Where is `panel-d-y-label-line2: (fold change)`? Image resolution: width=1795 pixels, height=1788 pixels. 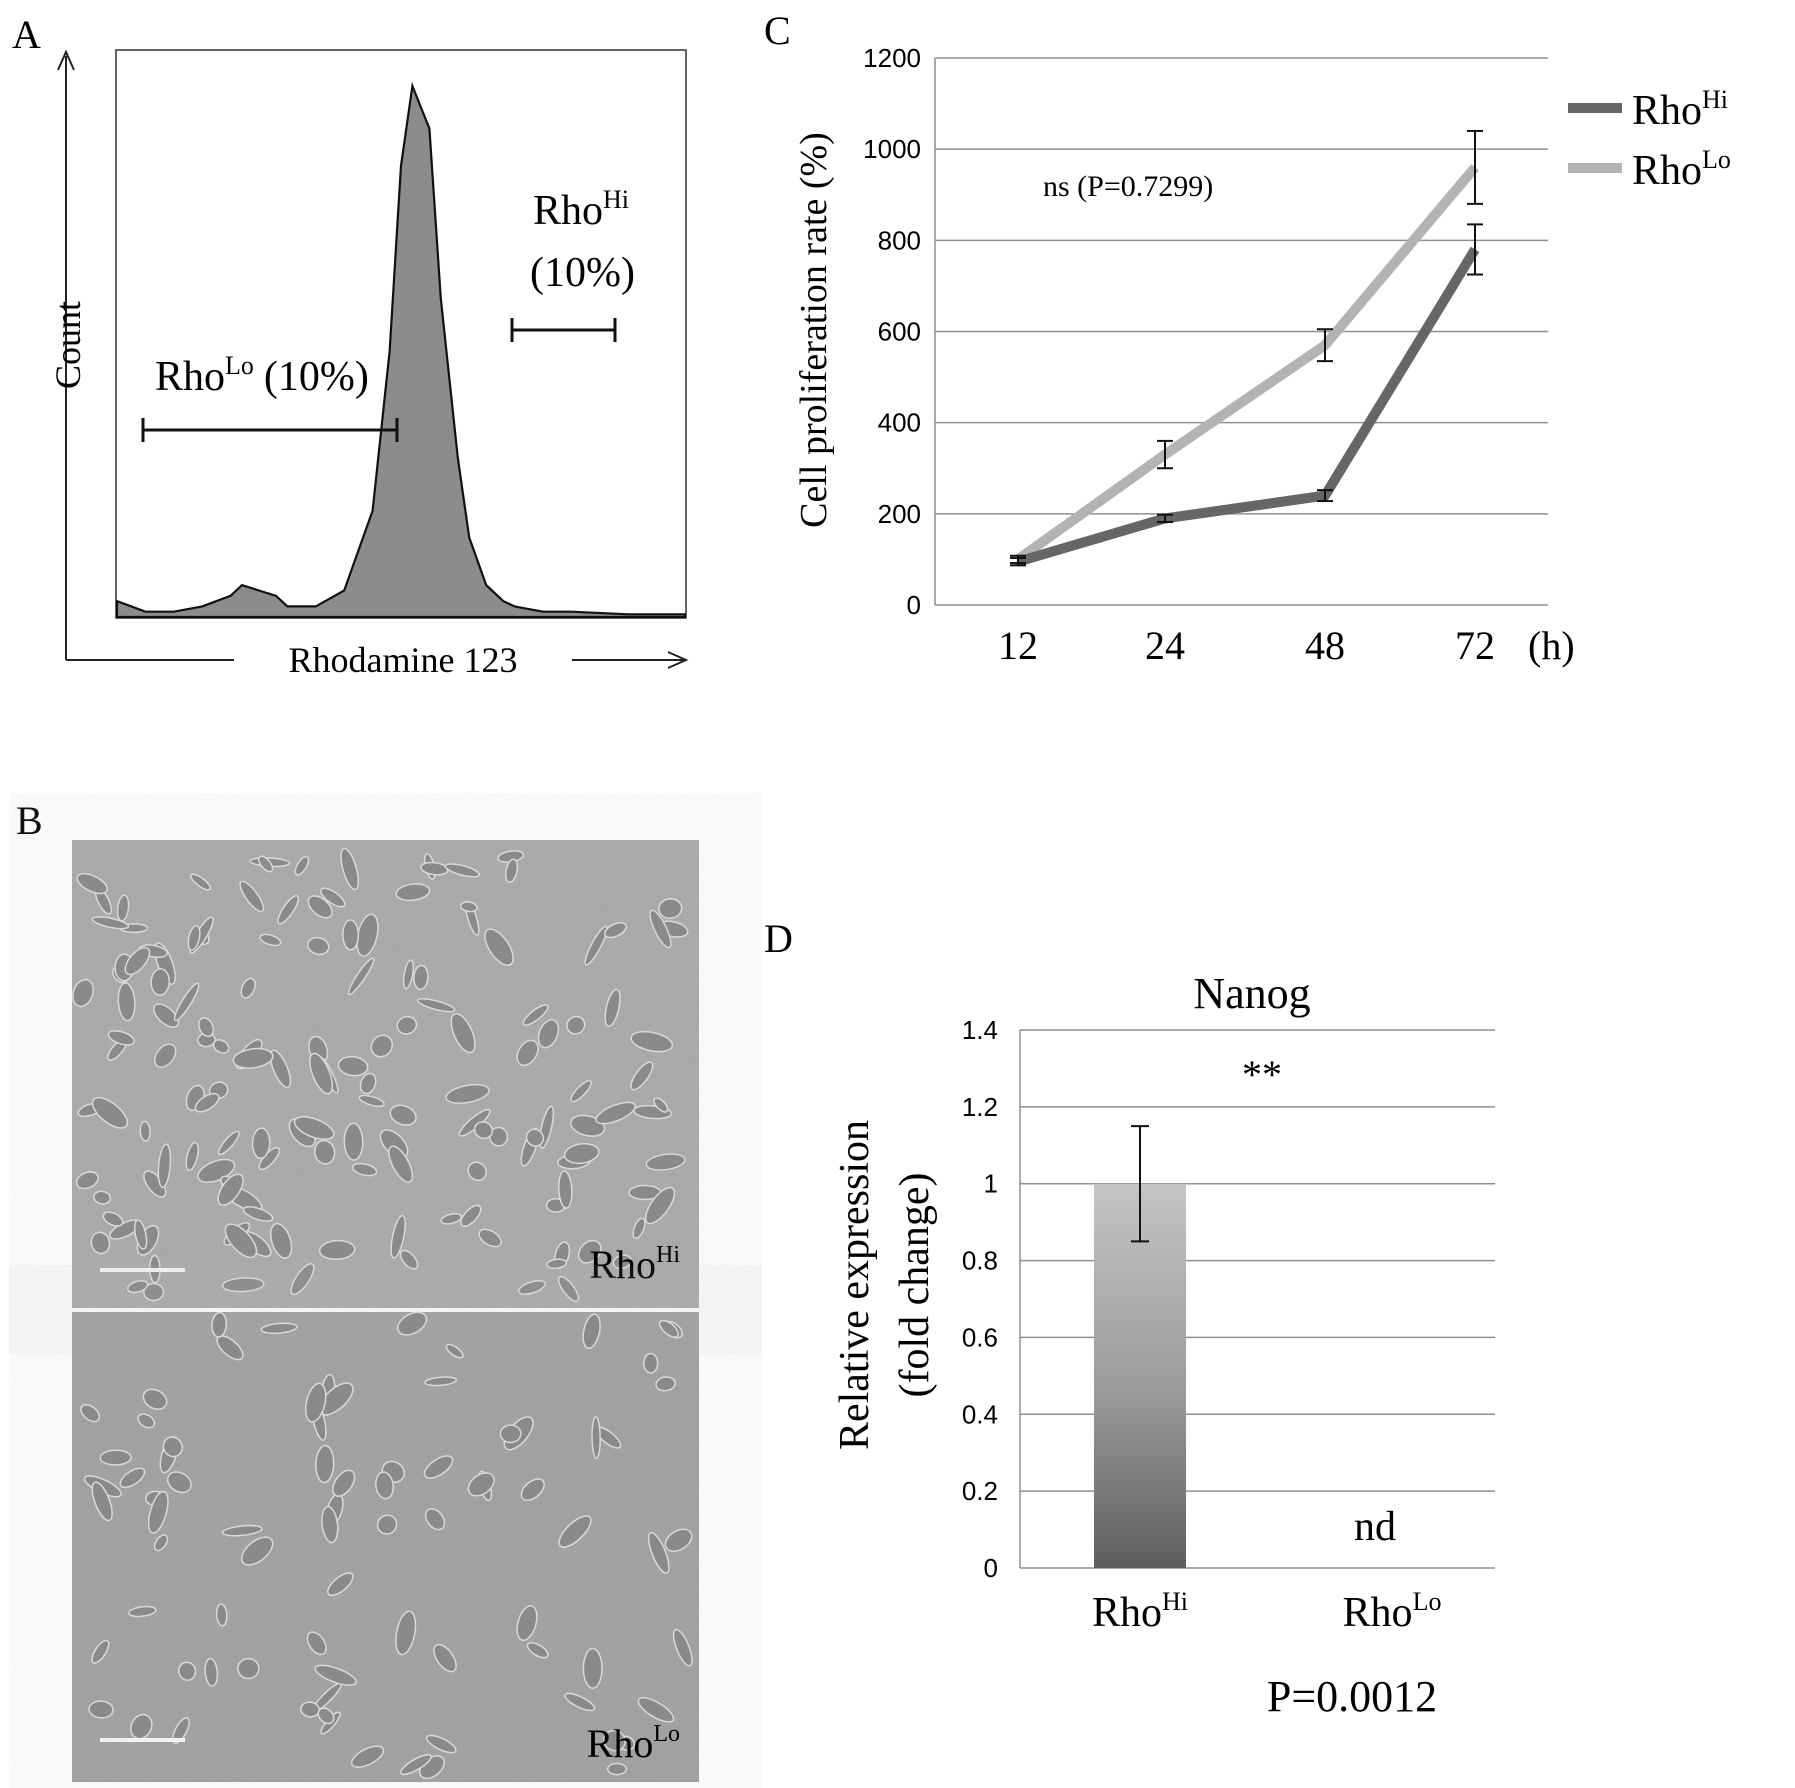 panel-d-y-label-line2: (fold change) is located at coordinates (915, 1284).